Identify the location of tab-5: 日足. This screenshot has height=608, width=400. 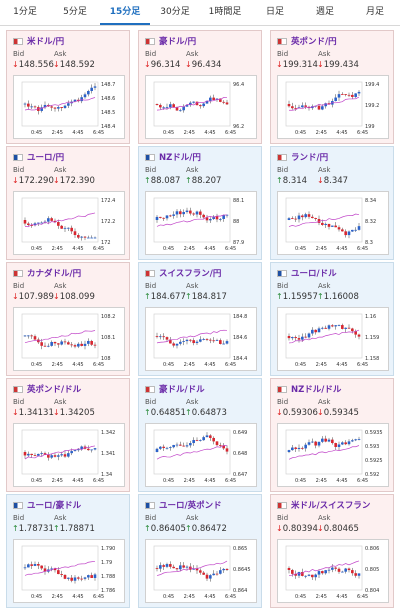
(274, 12).